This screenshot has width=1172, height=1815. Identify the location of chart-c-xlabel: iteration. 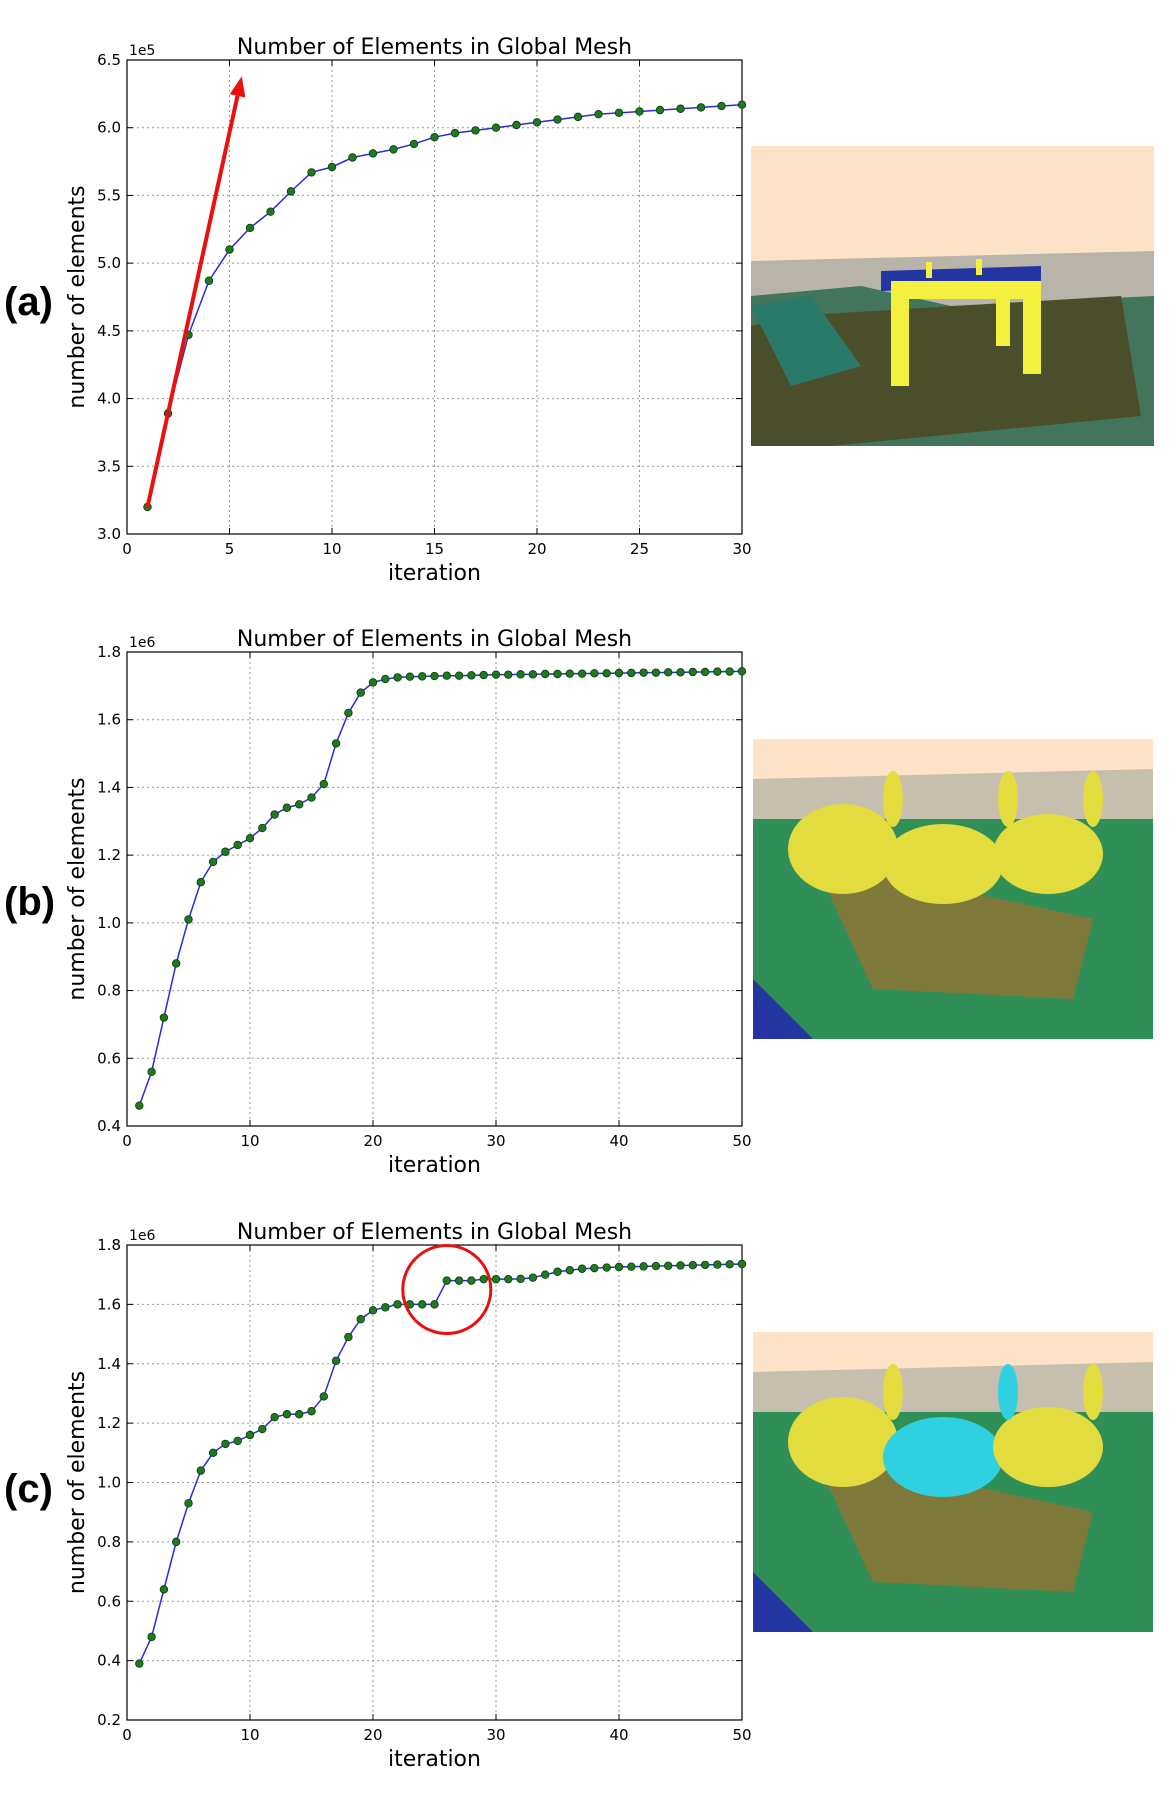
(434, 1759).